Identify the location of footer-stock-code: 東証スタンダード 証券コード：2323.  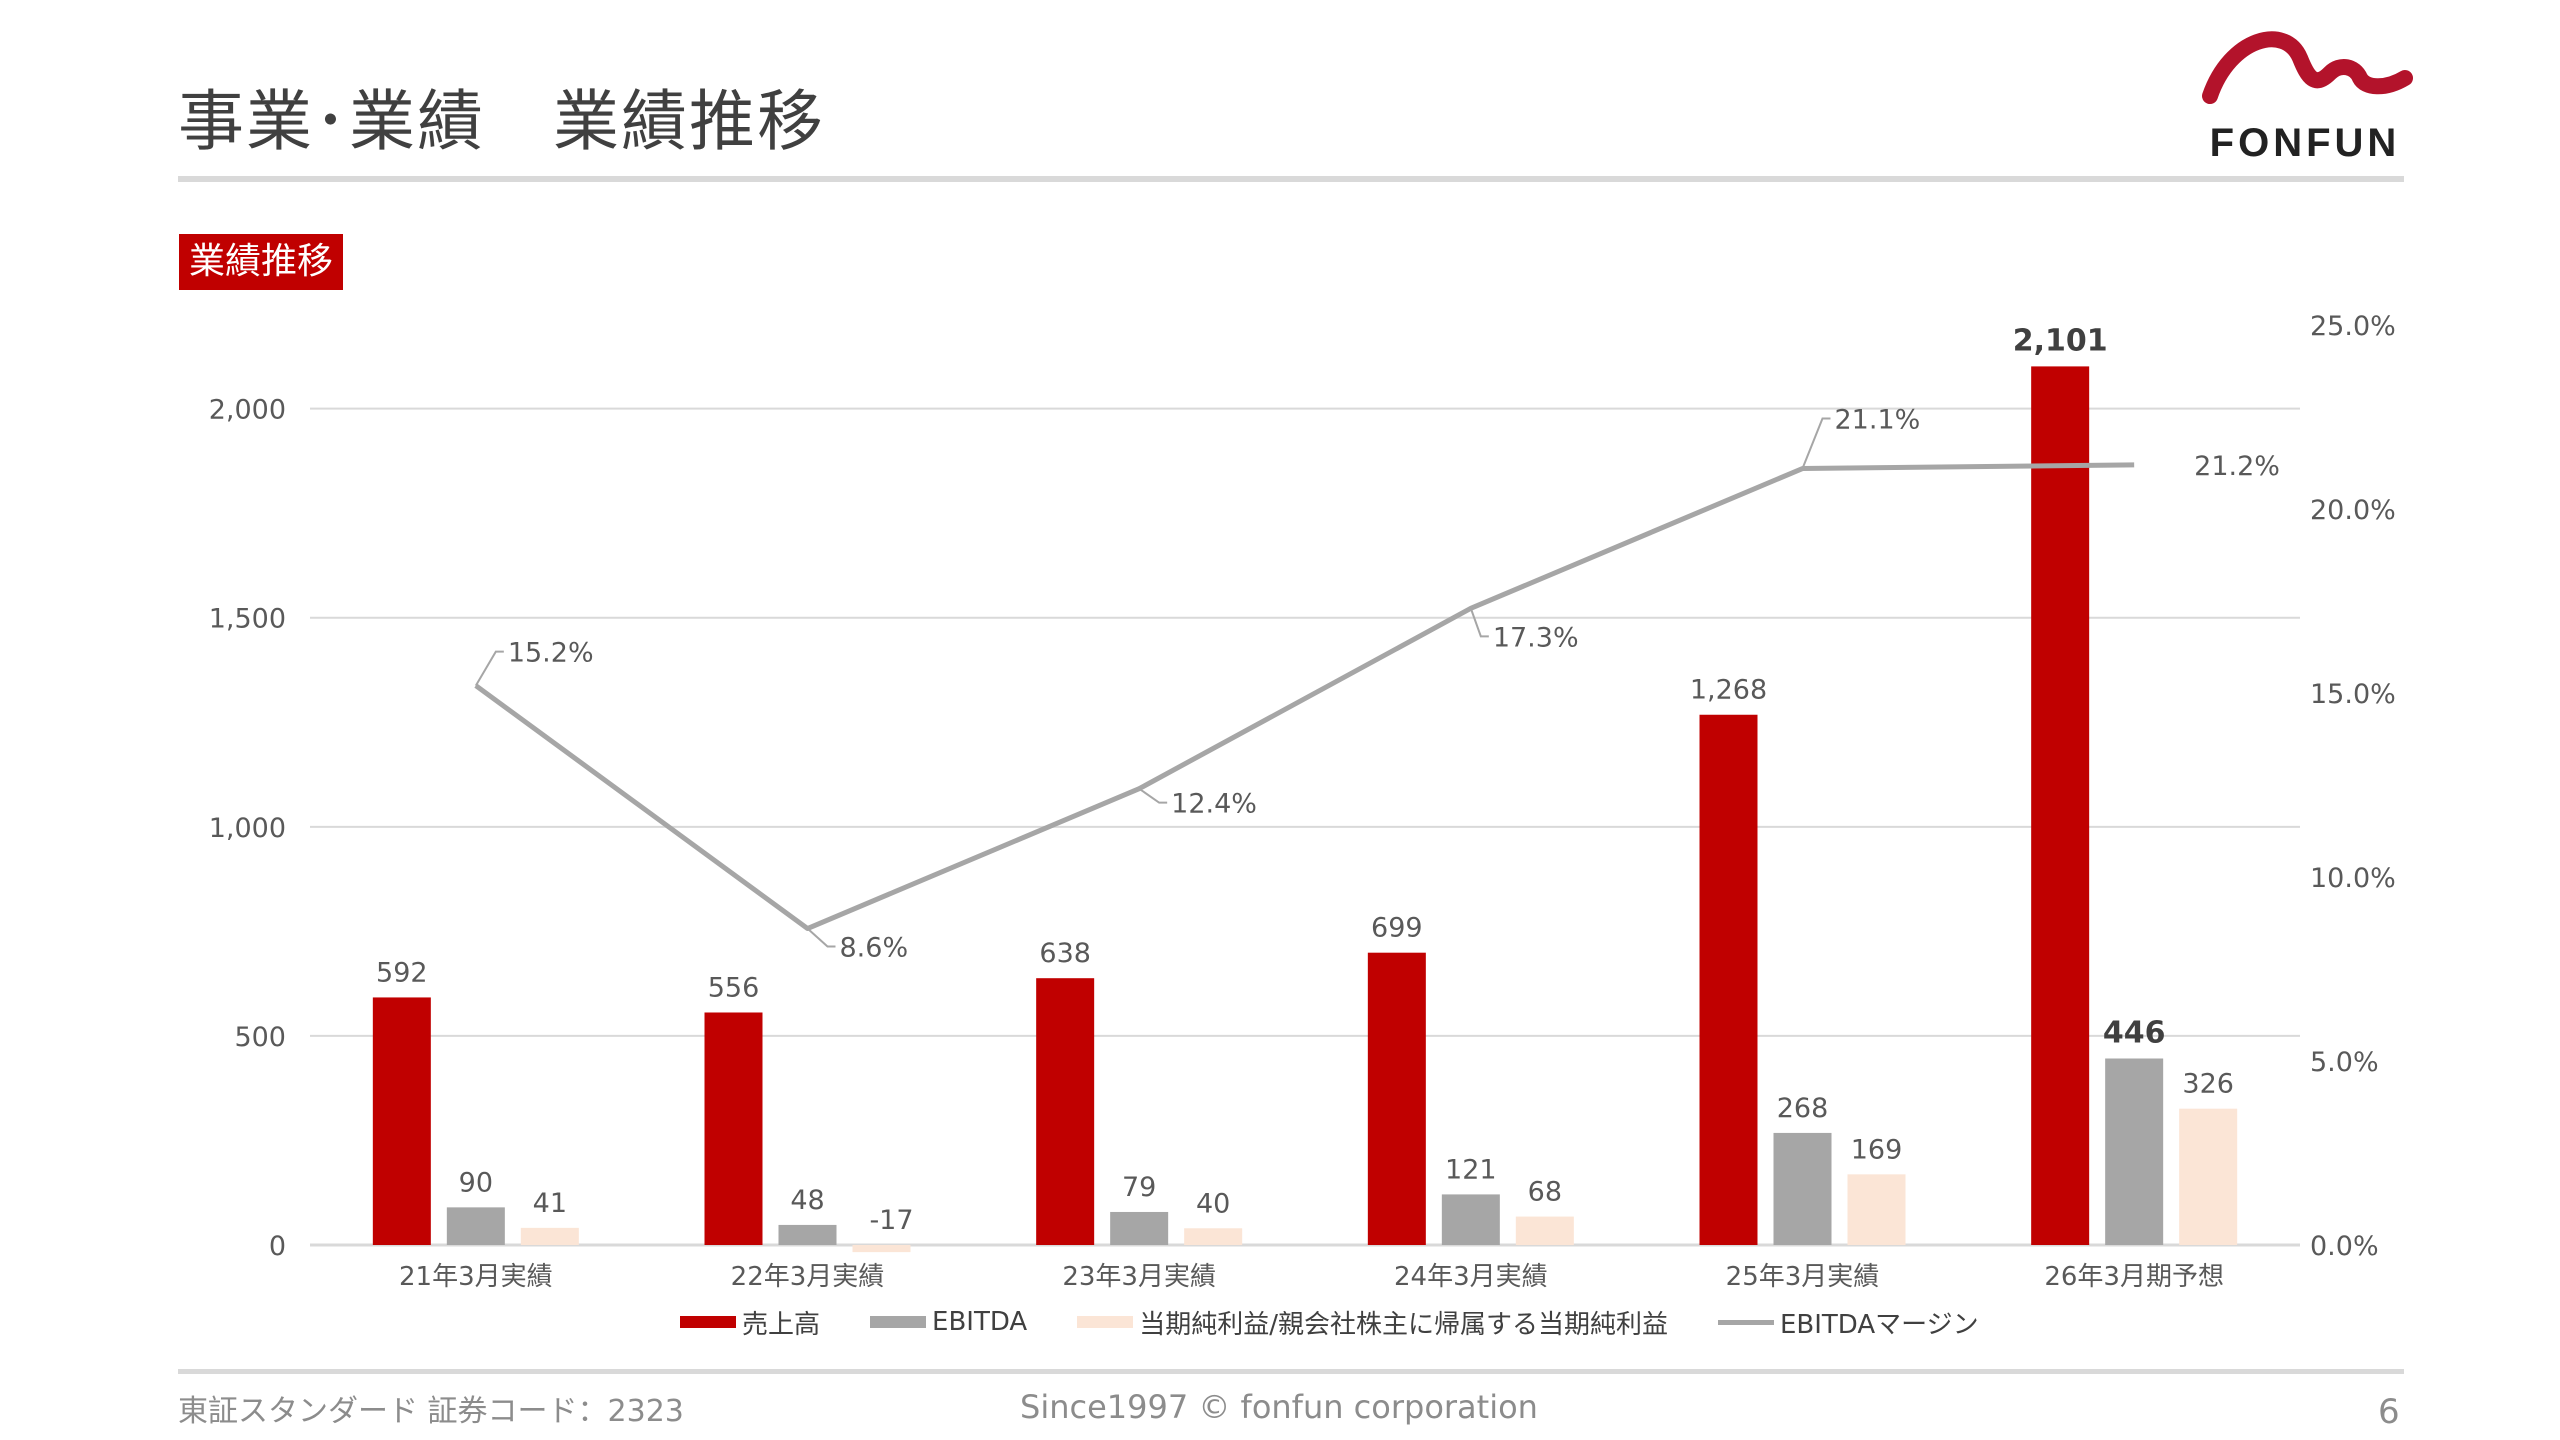
(431, 1411).